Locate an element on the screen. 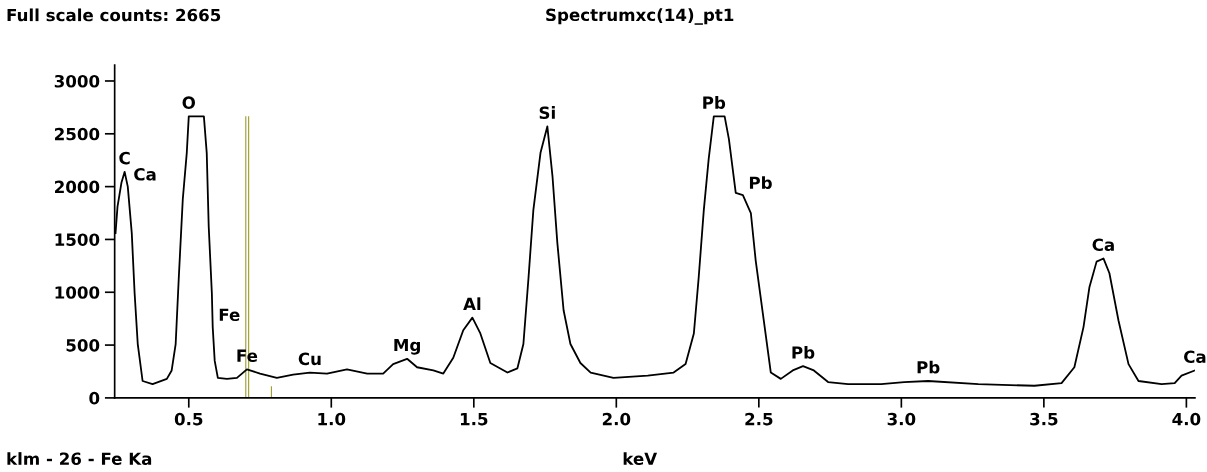  annotation: Mg is located at coordinates (407, 346).